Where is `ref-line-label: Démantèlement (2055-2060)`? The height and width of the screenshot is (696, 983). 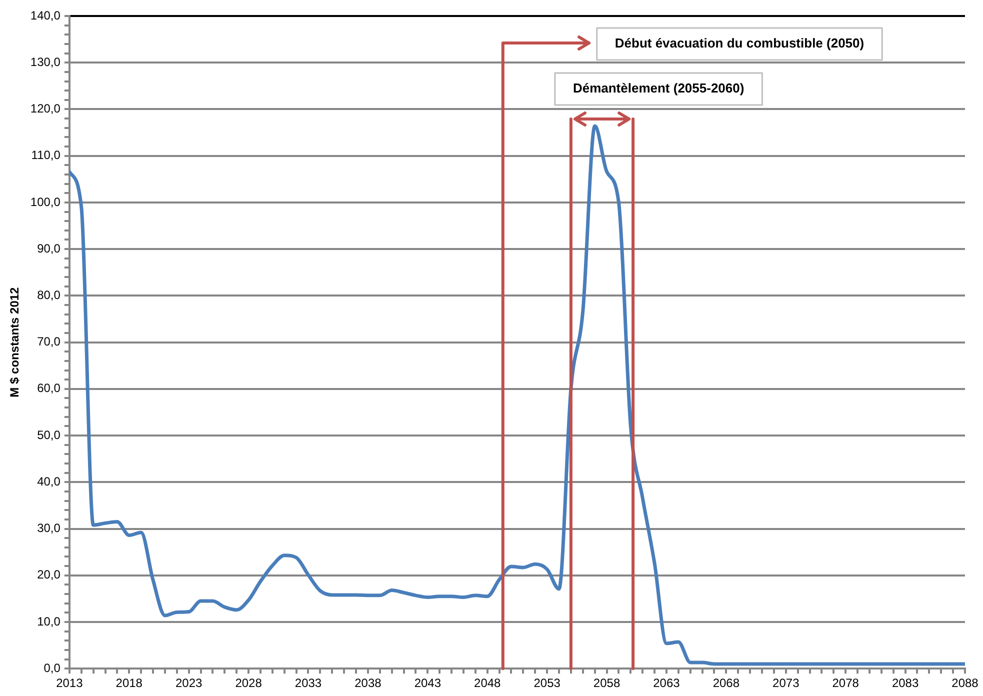
ref-line-label: Démantèlement (2055-2060) is located at coordinates (658, 88).